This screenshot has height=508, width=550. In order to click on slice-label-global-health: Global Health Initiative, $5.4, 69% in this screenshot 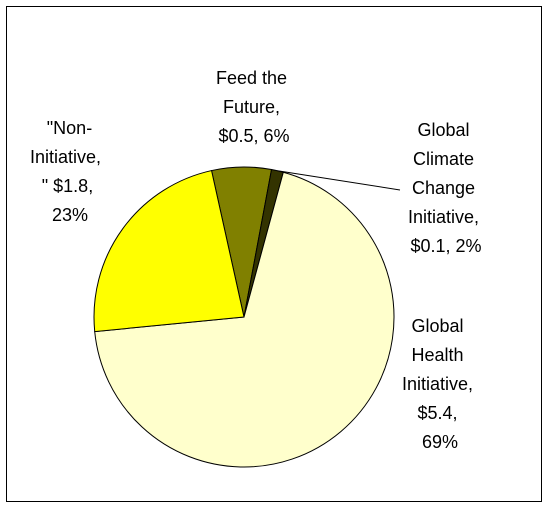, I will do `click(440, 384)`.